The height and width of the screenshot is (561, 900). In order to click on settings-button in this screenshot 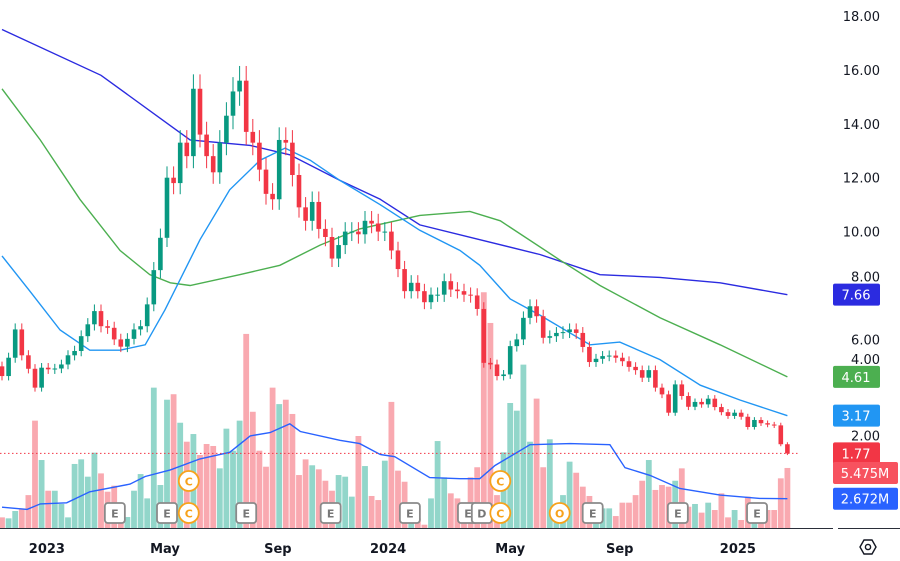, I will do `click(868, 547)`.